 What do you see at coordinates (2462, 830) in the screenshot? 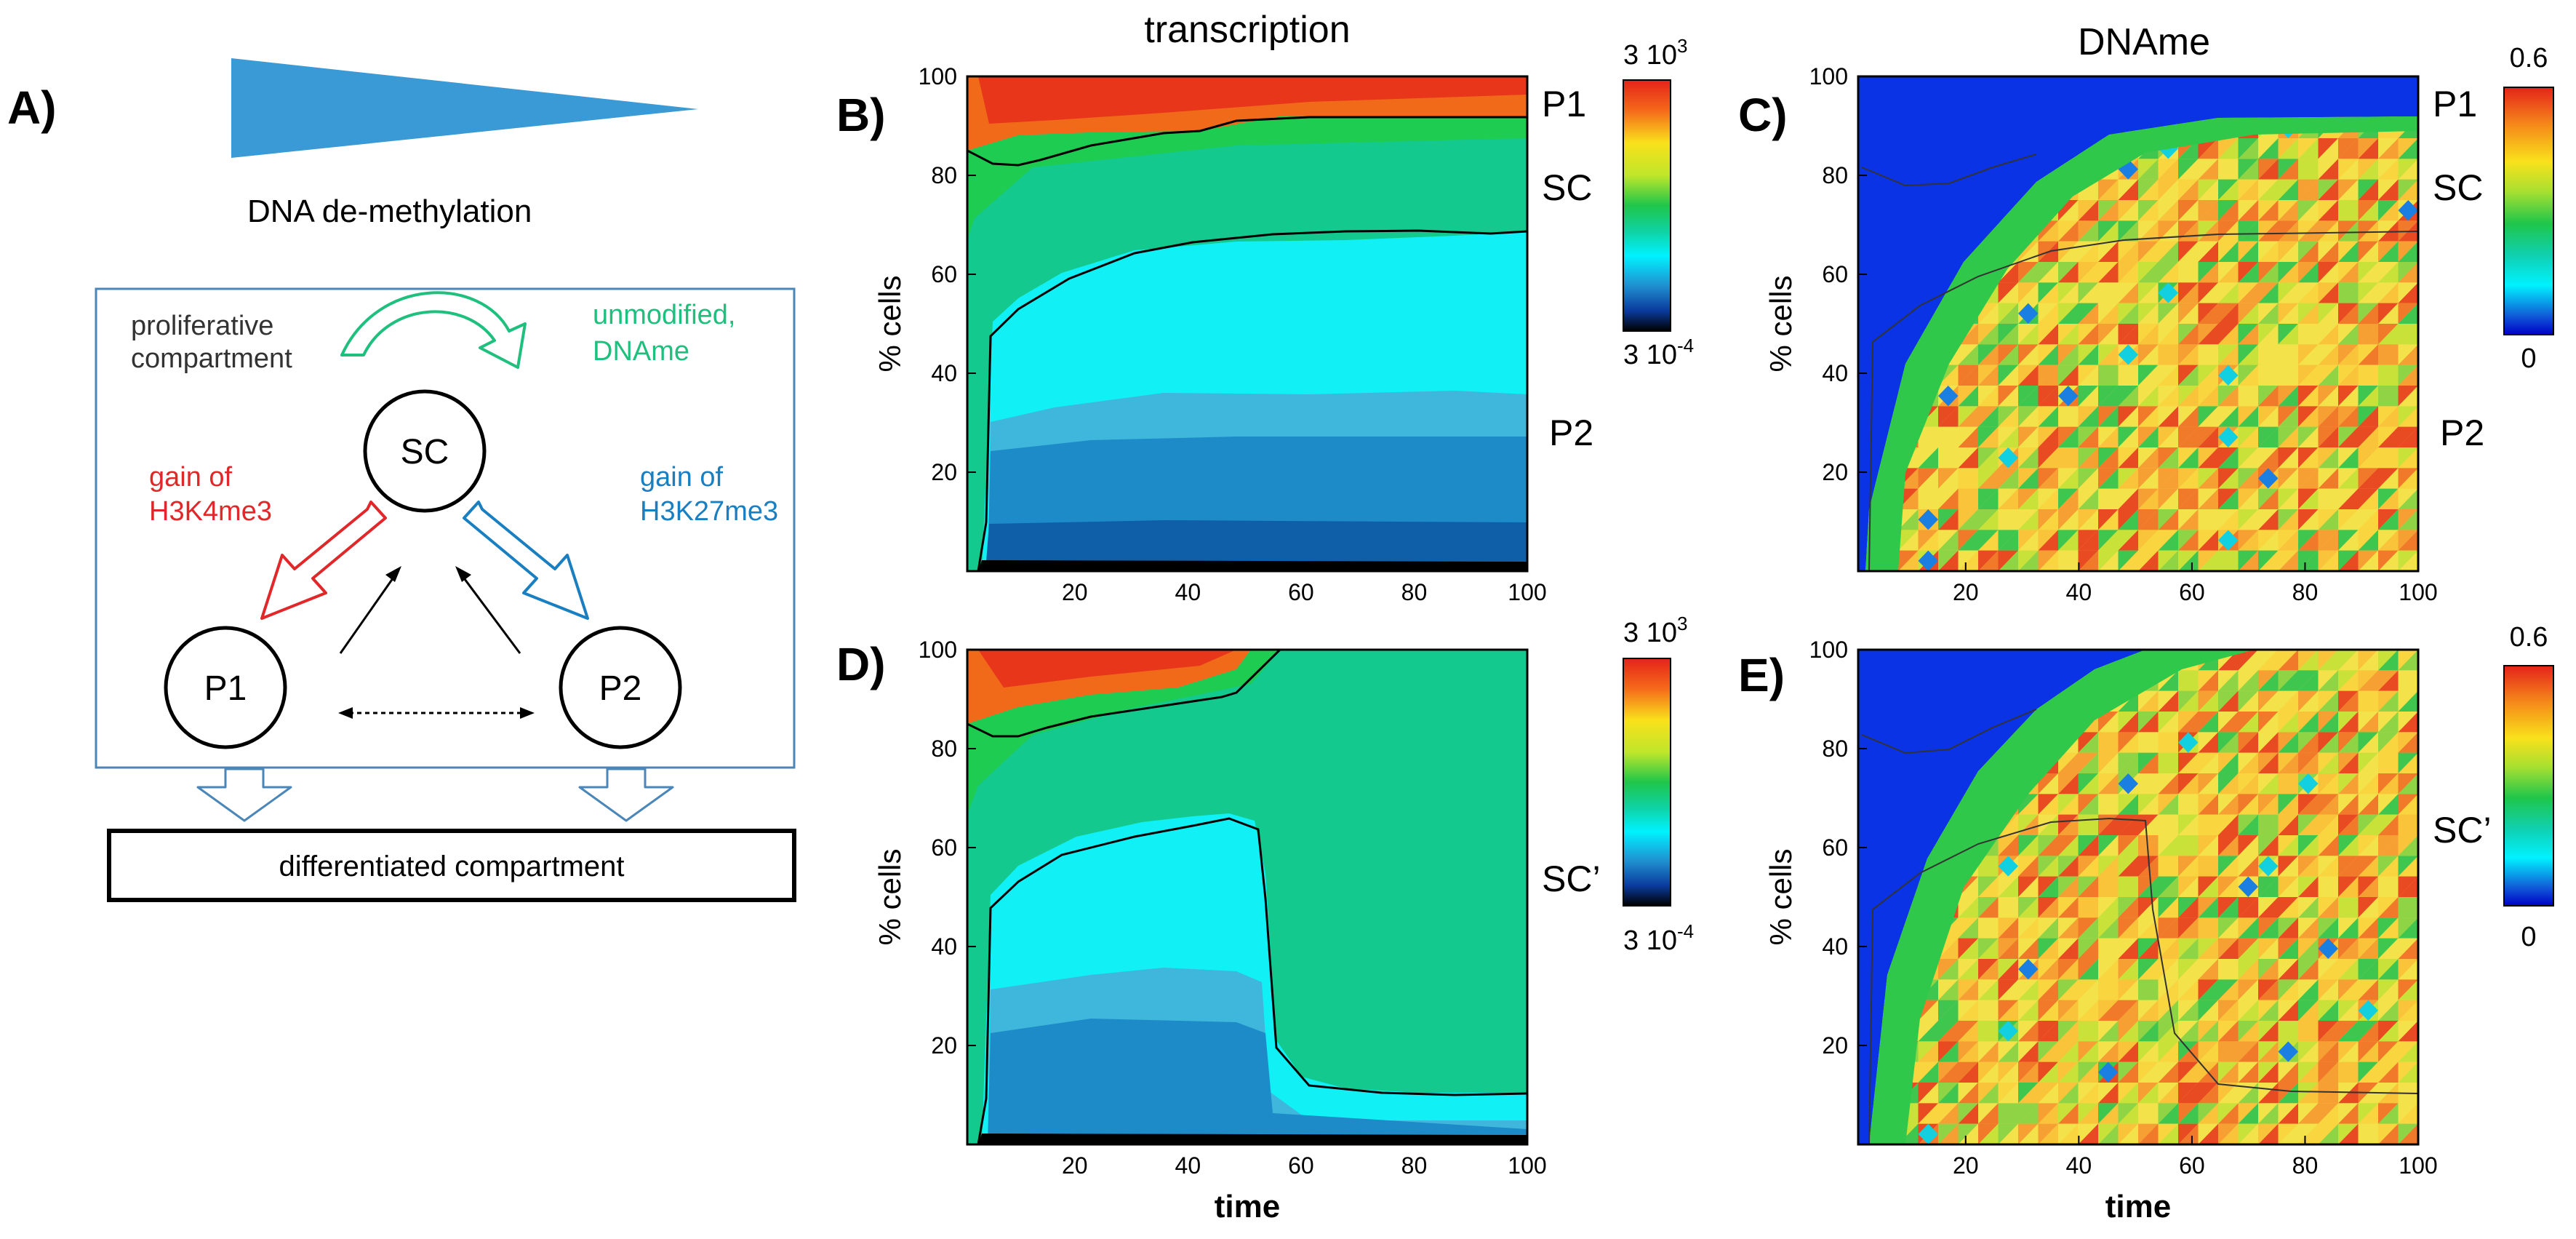
I see `label-e-sc-prime: SC’` at bounding box center [2462, 830].